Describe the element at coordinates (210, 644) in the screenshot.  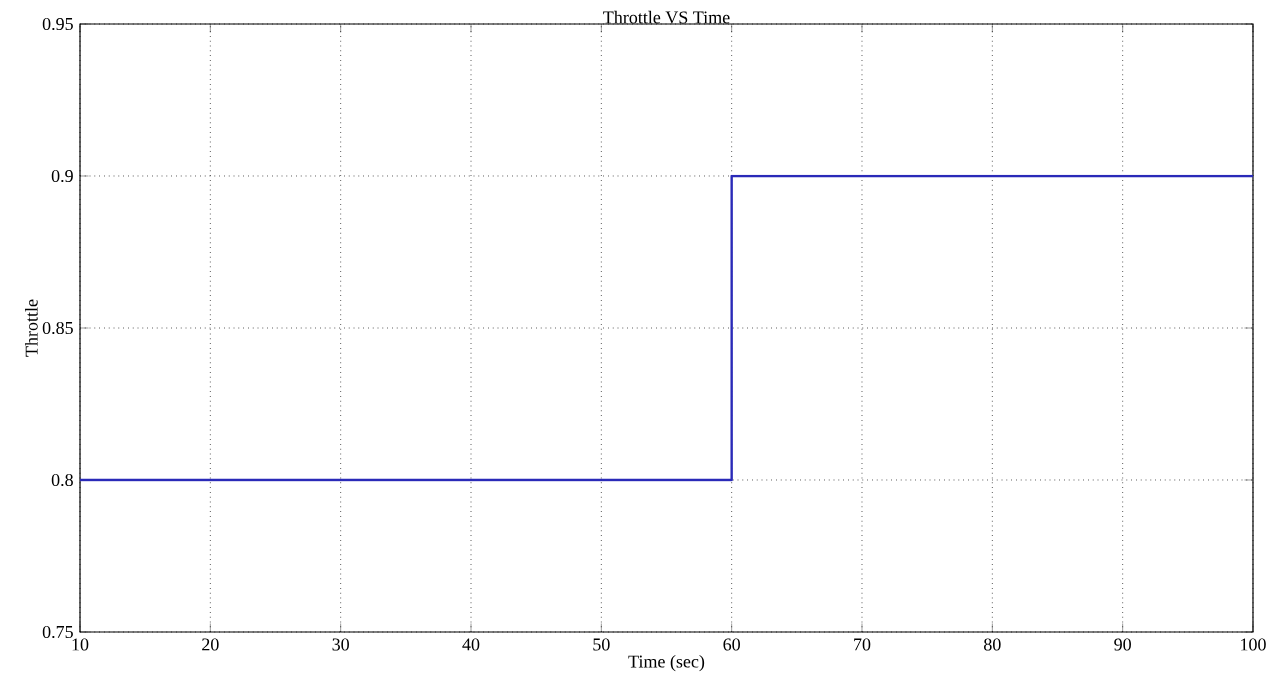
I see `x-tick-label: 20` at that location.